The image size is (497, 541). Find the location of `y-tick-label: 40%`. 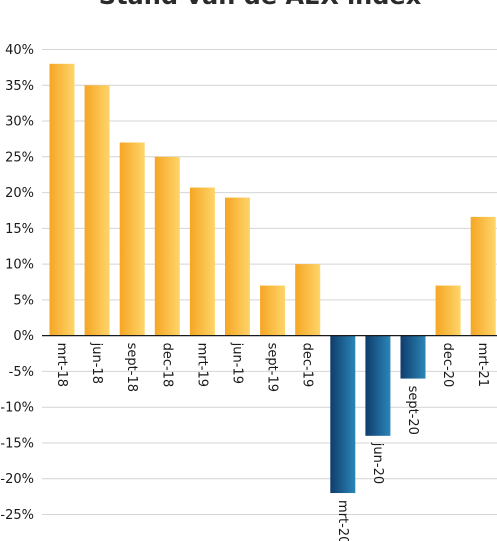

y-tick-label: 40% is located at coordinates (19, 50).